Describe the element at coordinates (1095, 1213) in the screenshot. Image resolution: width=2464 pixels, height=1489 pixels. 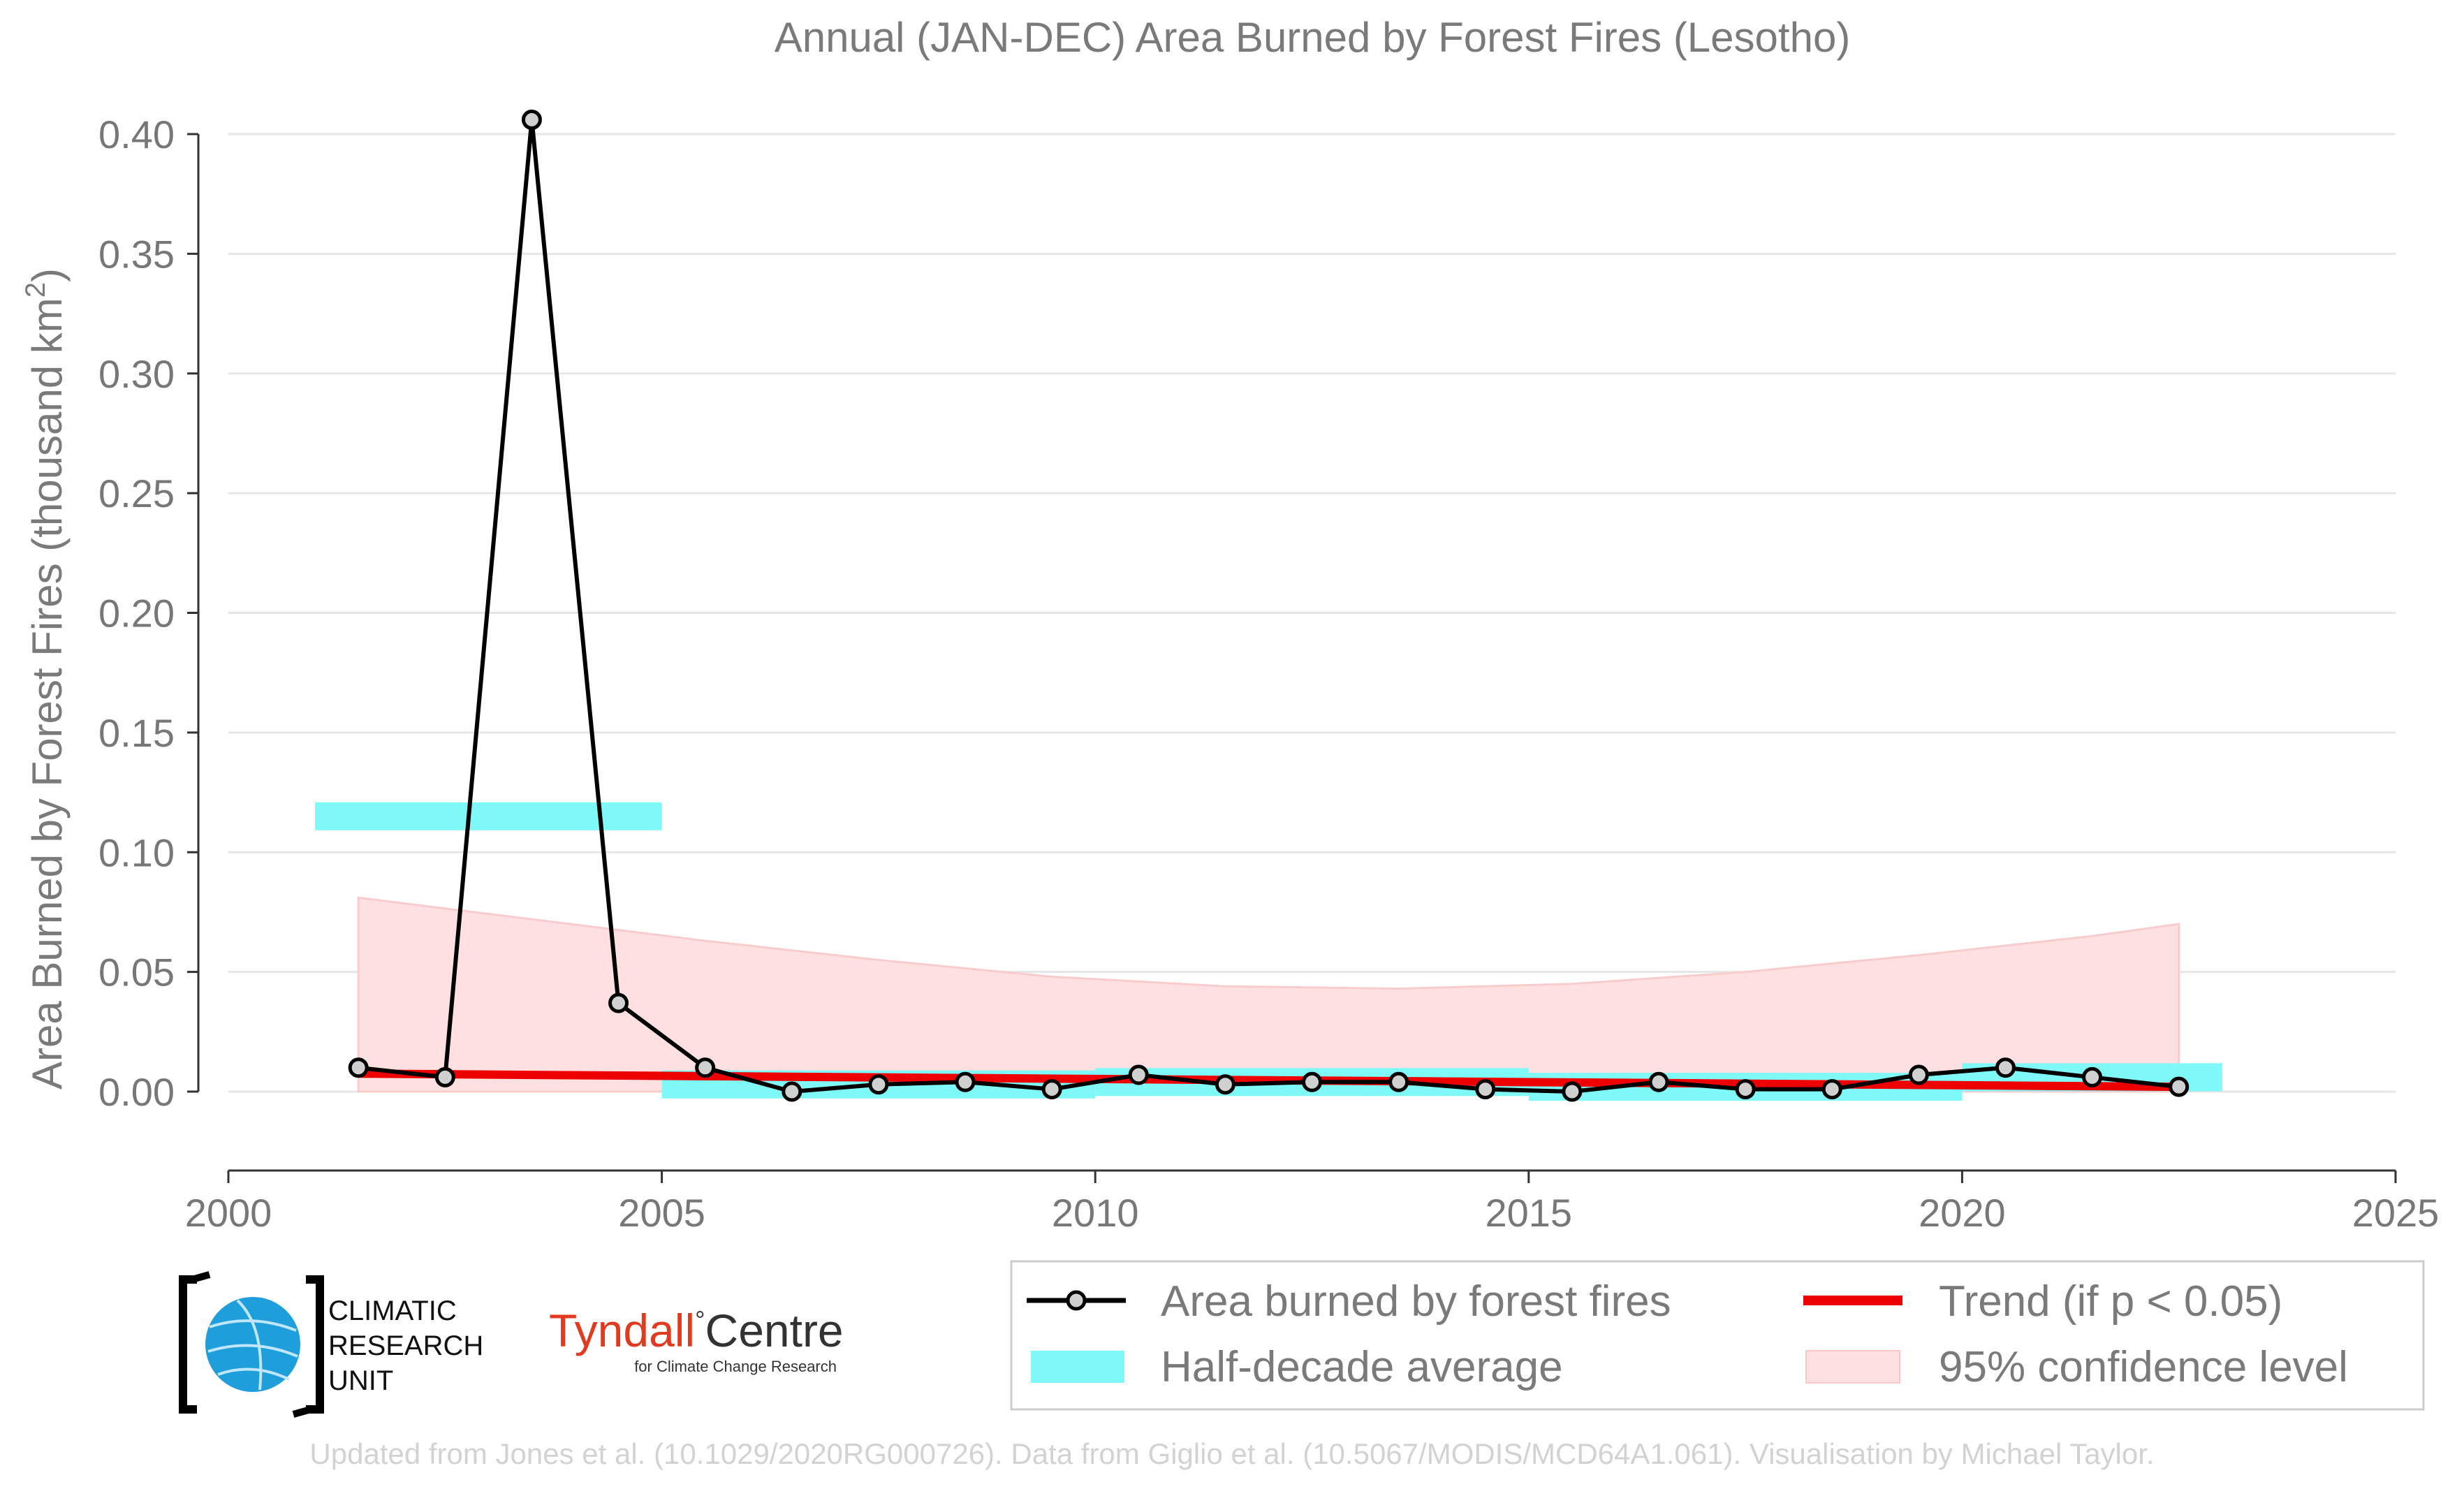
I see `x-tick-label: 2010` at that location.